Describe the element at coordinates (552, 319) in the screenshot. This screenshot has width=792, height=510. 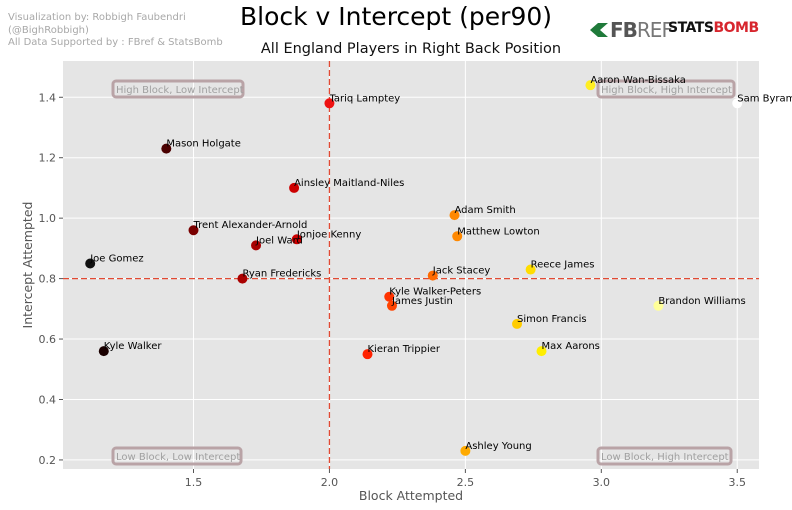
I see `point-label: Simon Francis` at that location.